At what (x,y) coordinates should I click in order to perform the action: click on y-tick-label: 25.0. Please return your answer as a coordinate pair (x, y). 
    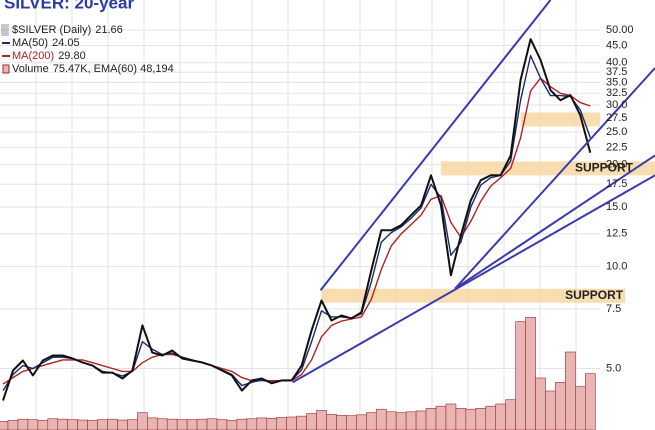
    Looking at the image, I should click on (616, 132).